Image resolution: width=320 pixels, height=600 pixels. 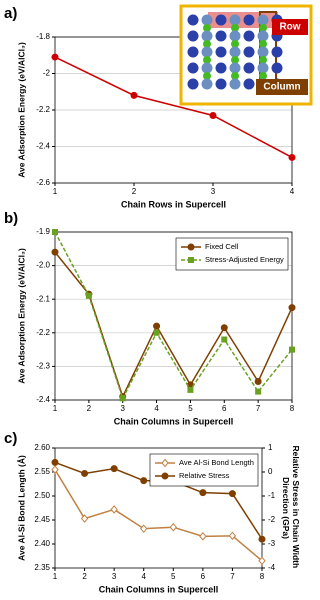 I want to click on y-tick-label: -1.9, so click(x=43, y=231).